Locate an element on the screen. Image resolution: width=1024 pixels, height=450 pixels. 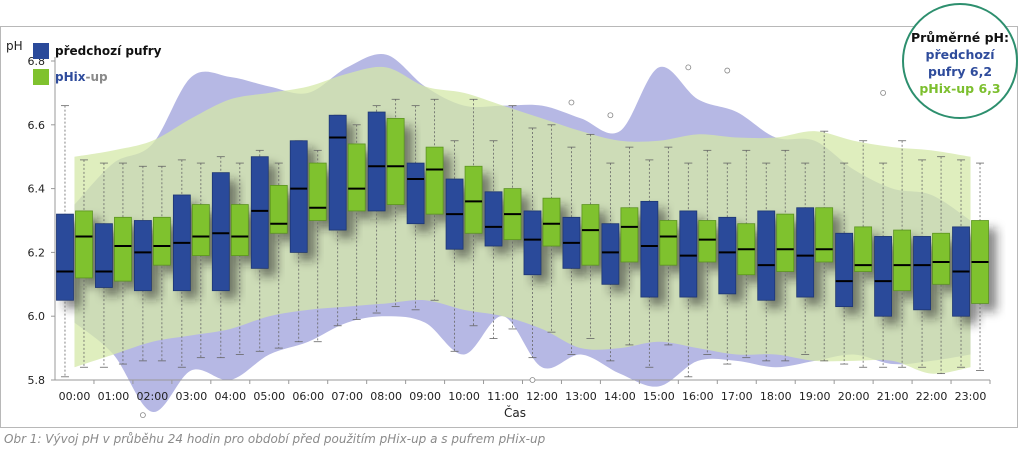
badge-phix-line: pHix-up 6,3 is located at coordinates (960, 88).